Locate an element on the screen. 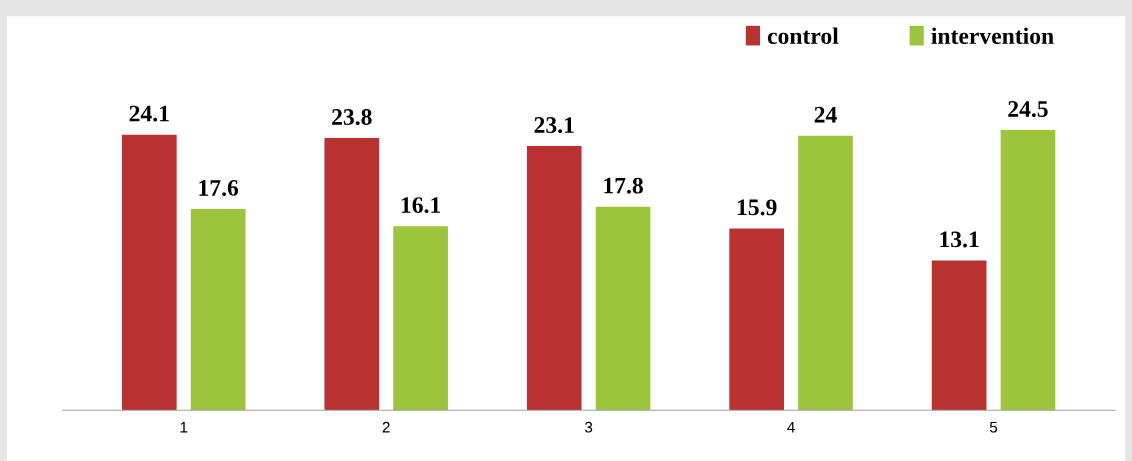 The image size is (1132, 461). data-label: 24 is located at coordinates (825, 114).